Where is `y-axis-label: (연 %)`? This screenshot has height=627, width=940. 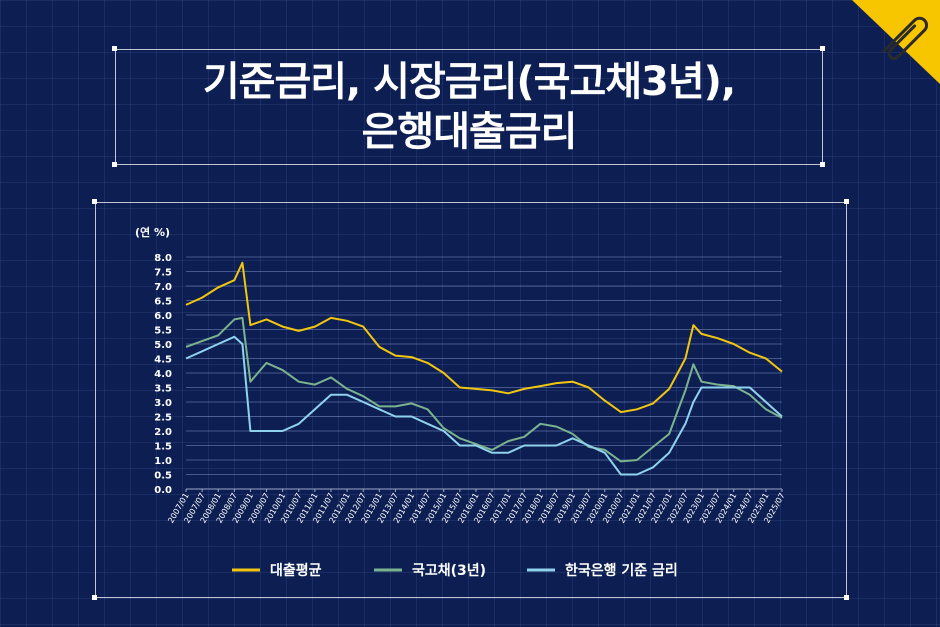
y-axis-label: (연 %) is located at coordinates (152, 232).